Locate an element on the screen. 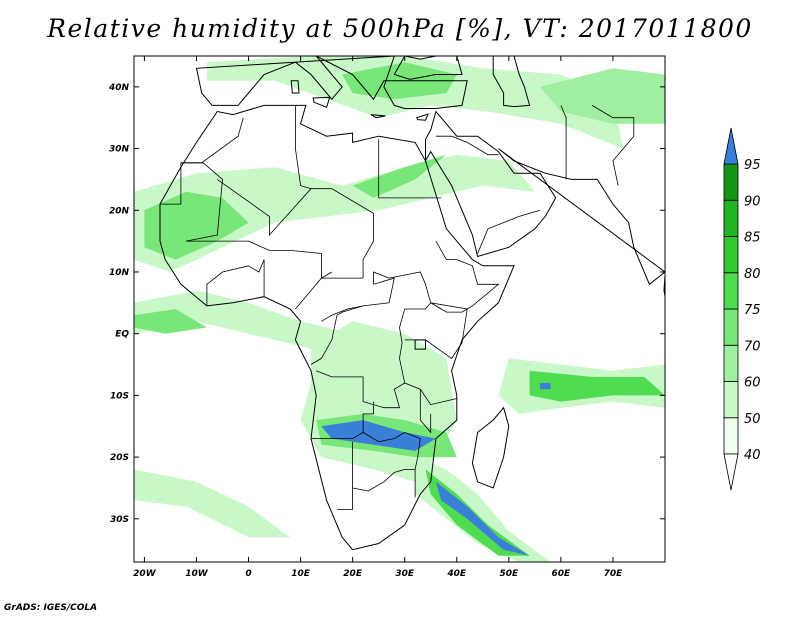  border-iran-pakistan is located at coordinates (563, 142).